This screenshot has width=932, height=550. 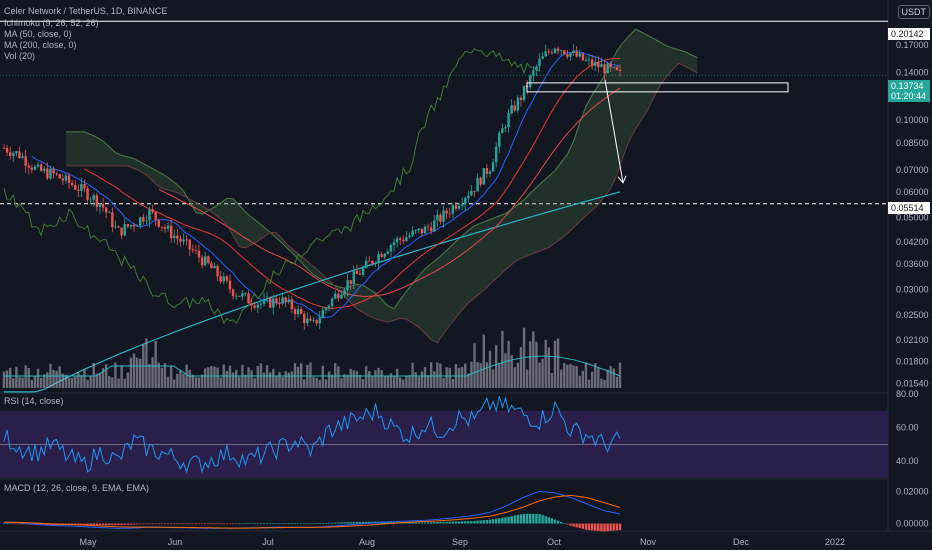 What do you see at coordinates (912, 340) in the screenshot?
I see `price-axis-tick: 0.02100` at bounding box center [912, 340].